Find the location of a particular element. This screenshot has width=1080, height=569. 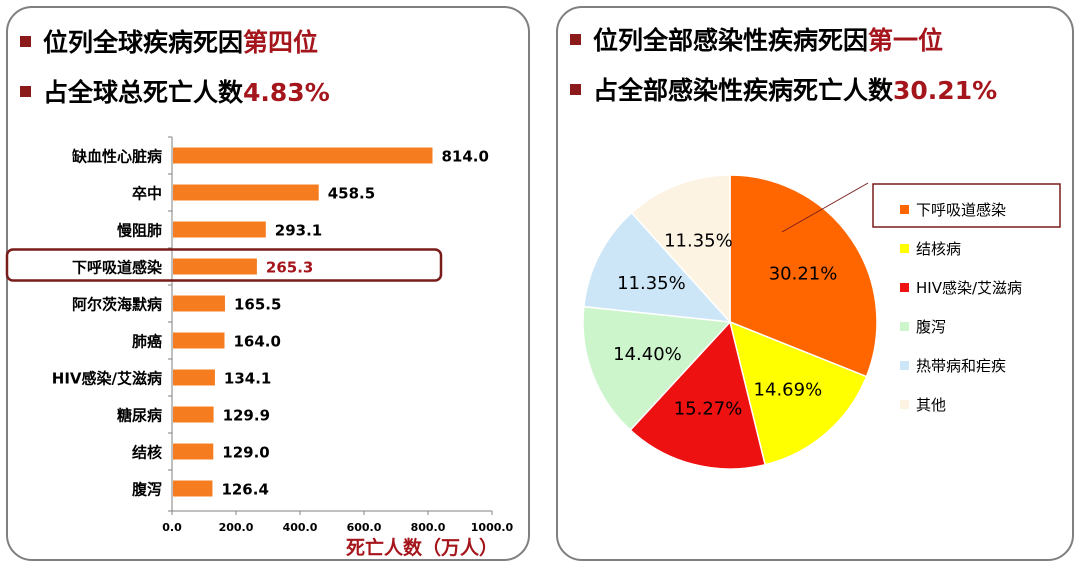

right-bullet-1-text: 位列全部感染性疾病死因 is located at coordinates (731, 40).